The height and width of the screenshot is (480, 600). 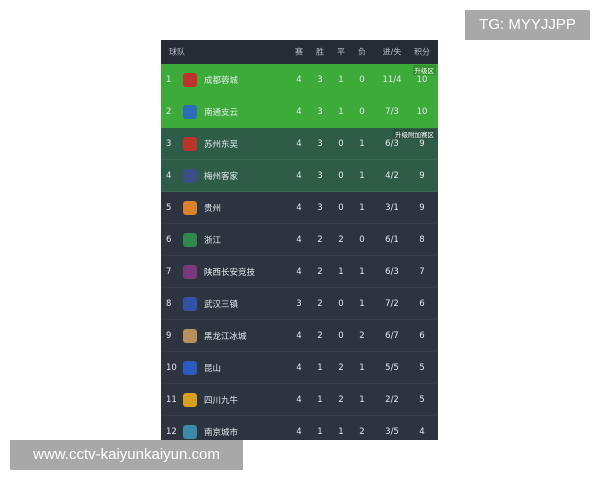 I want to click on cell-pts: 5, so click(x=422, y=399).